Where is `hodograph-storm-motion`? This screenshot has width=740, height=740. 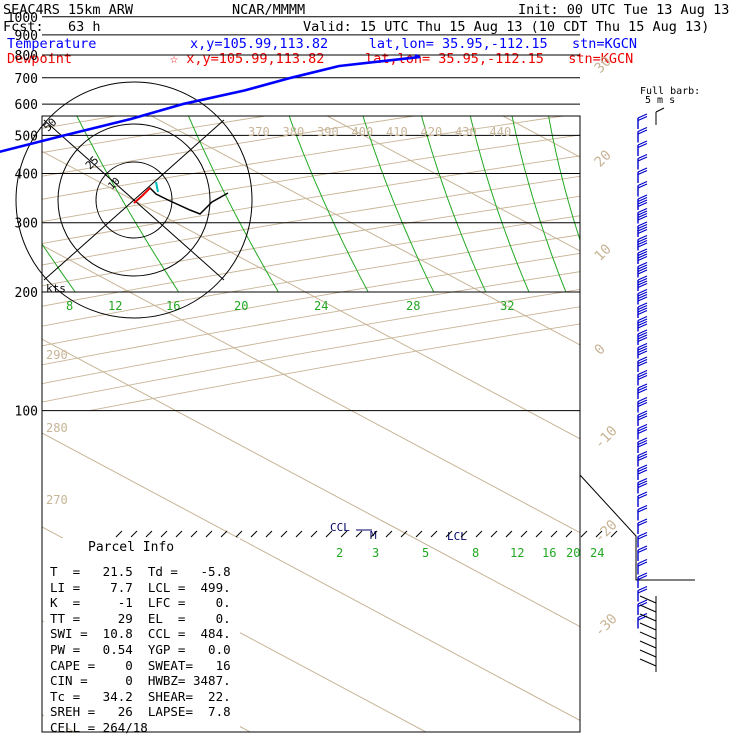
hodograph-storm-motion is located at coordinates (142, 195).